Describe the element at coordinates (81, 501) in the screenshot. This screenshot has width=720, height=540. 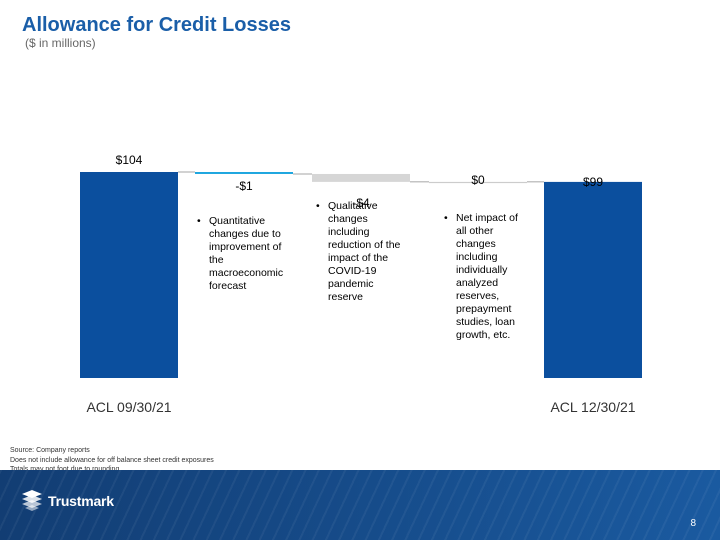
I see `brand-name: Trustmark` at that location.